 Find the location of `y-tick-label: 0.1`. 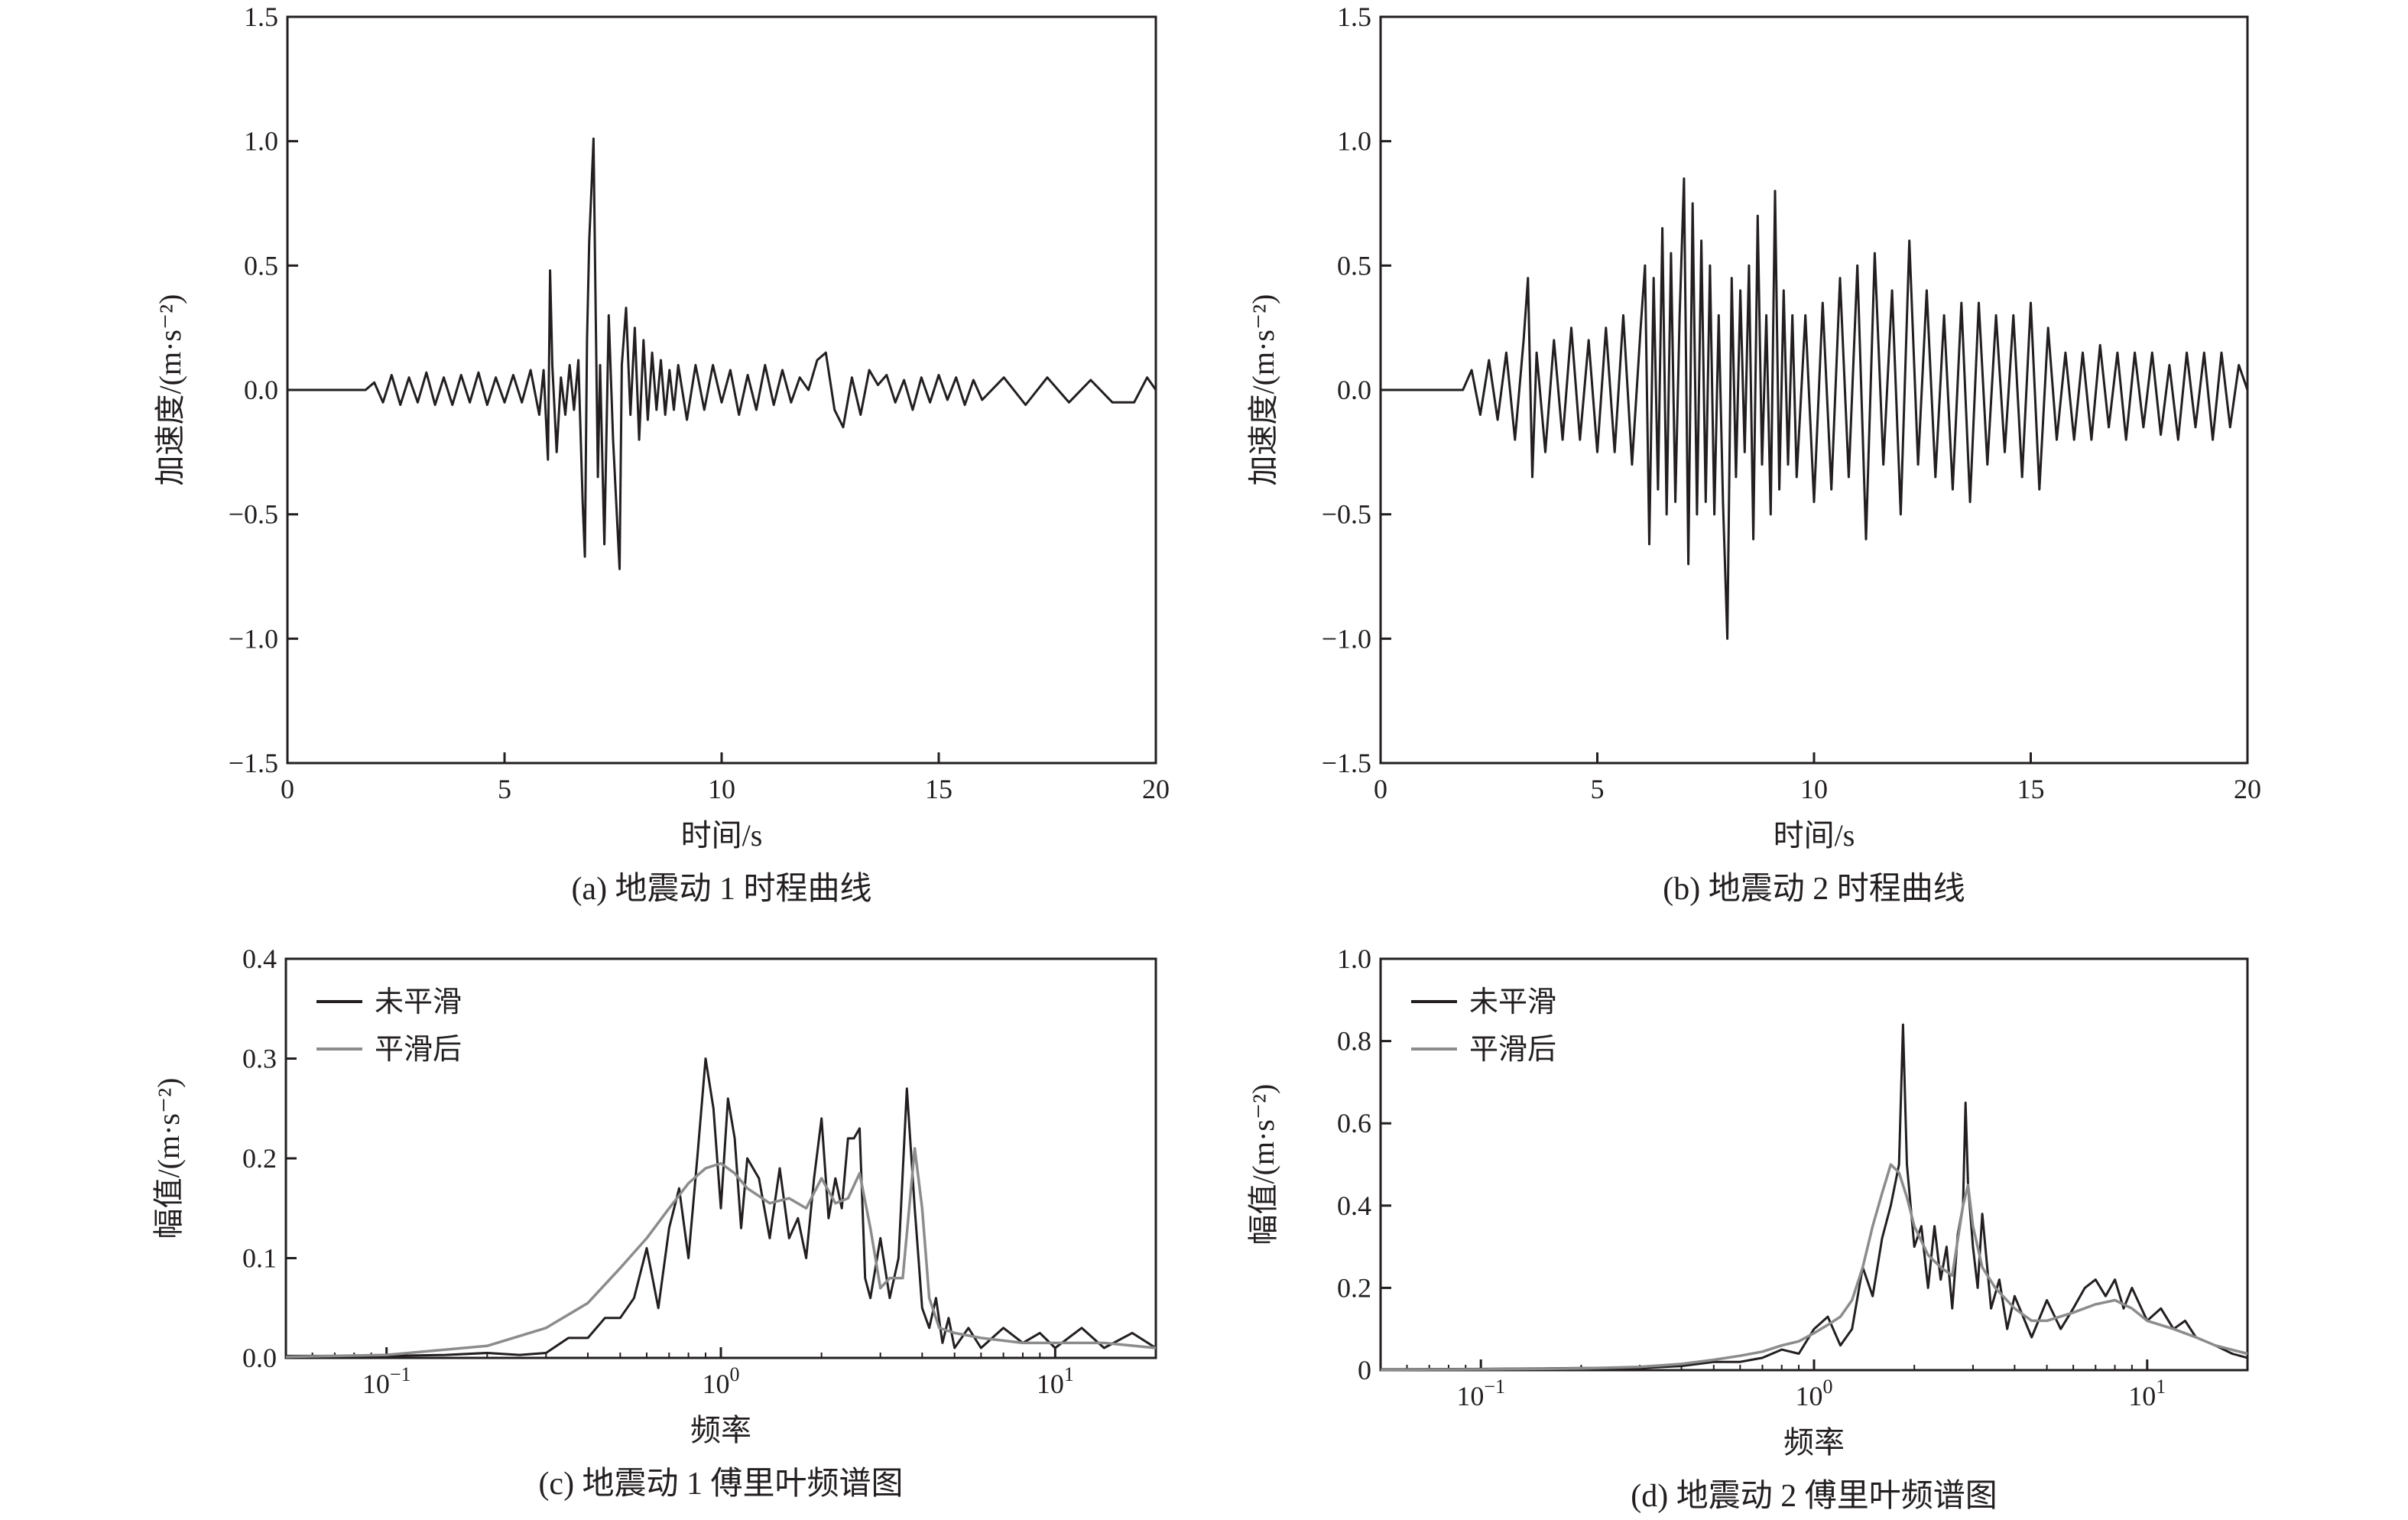

y-tick-label: 0.1 is located at coordinates (260, 1258).